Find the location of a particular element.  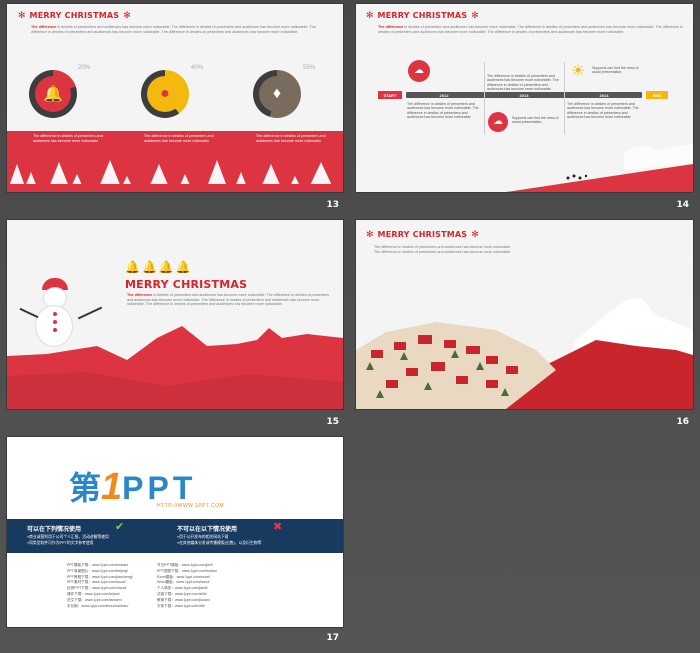

logo-url: HTTP://WWW.1PPT.COM is located at coordinates (190, 506).